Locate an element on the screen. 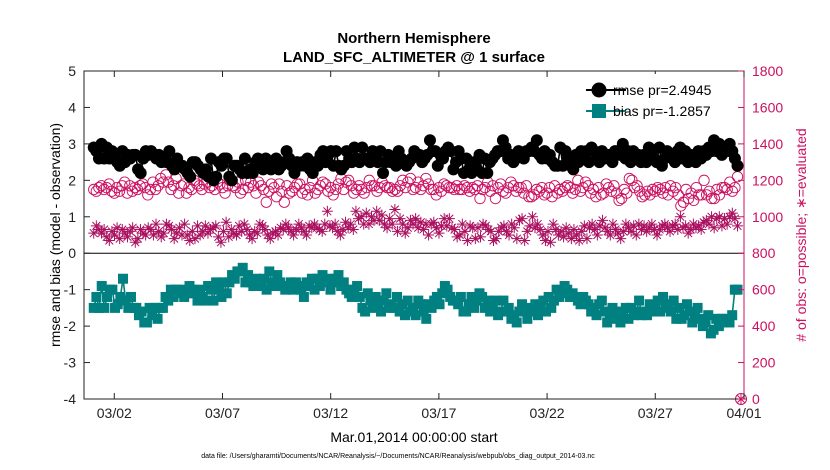 The width and height of the screenshot is (830, 470). y-left-tick-label-1: 1 is located at coordinates (72, 217).